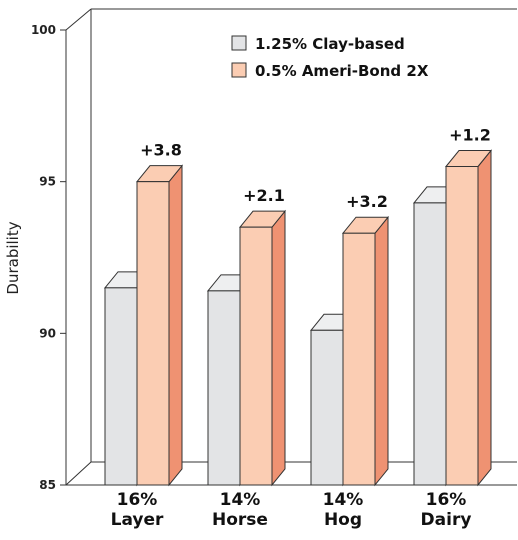  I want to click on category-label-name: Dairy, so click(446, 520).